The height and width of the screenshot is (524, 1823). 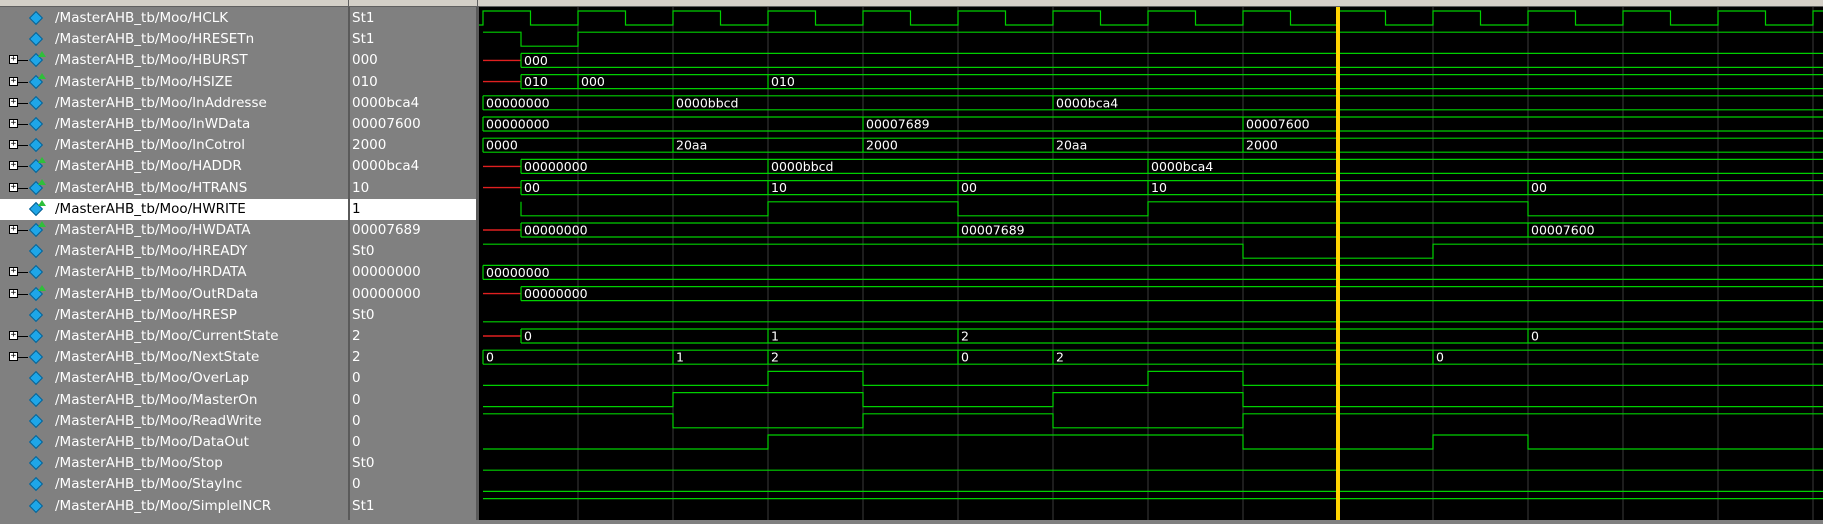 What do you see at coordinates (153, 124) in the screenshot?
I see `signal-name: /MasterAHB_tb/Moo/InWData` at bounding box center [153, 124].